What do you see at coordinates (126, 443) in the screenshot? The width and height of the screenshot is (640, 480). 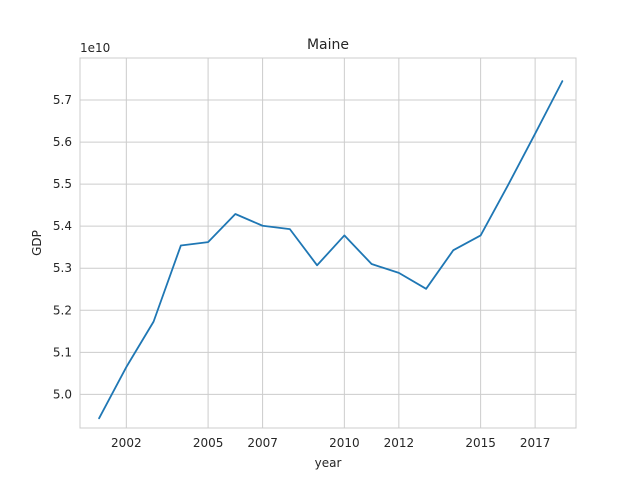 I see `x-tick-label: 2002` at bounding box center [126, 443].